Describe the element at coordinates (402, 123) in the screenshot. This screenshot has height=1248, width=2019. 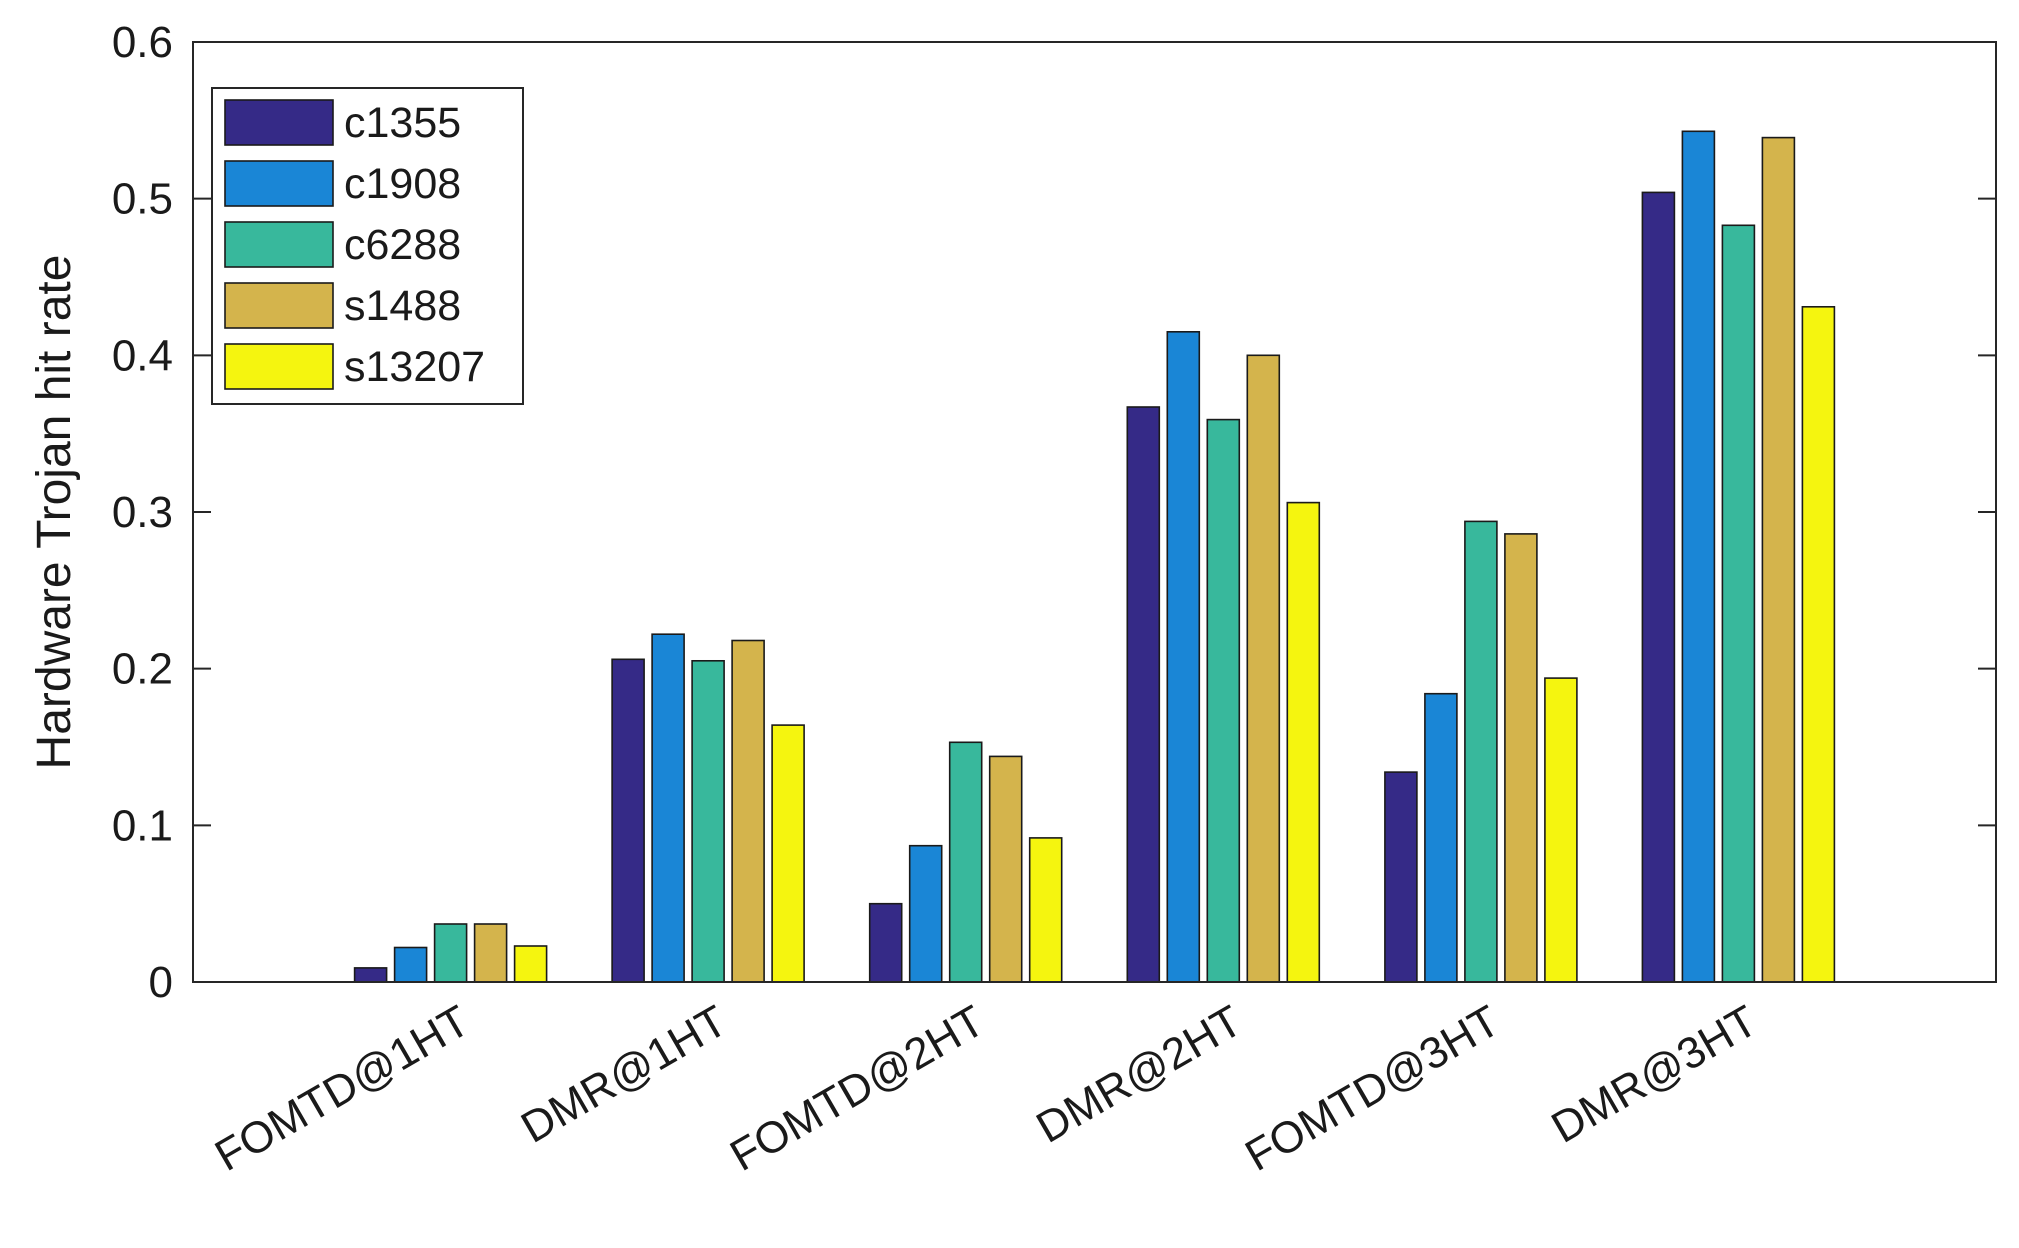
I see `legend-label-c1355: c1355` at that location.